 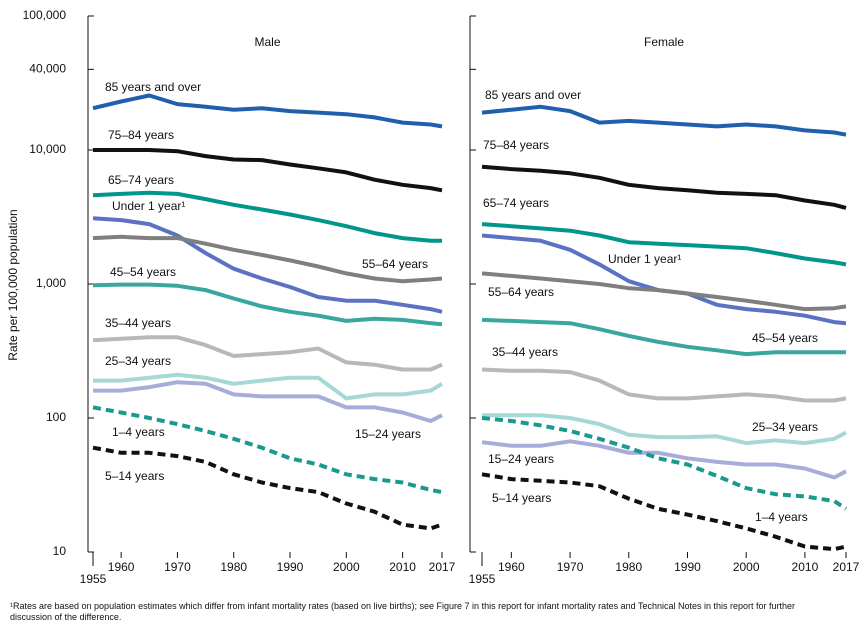 What do you see at coordinates (47, 68) in the screenshot?
I see `y-tick-label: 40,000` at bounding box center [47, 68].